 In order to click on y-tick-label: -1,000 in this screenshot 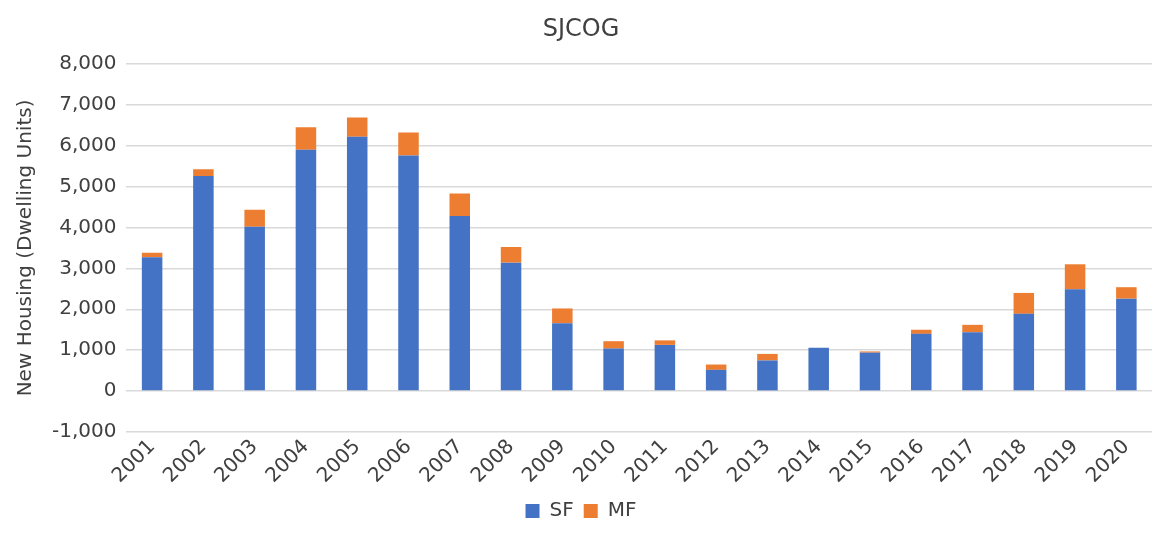, I will do `click(84, 430)`.